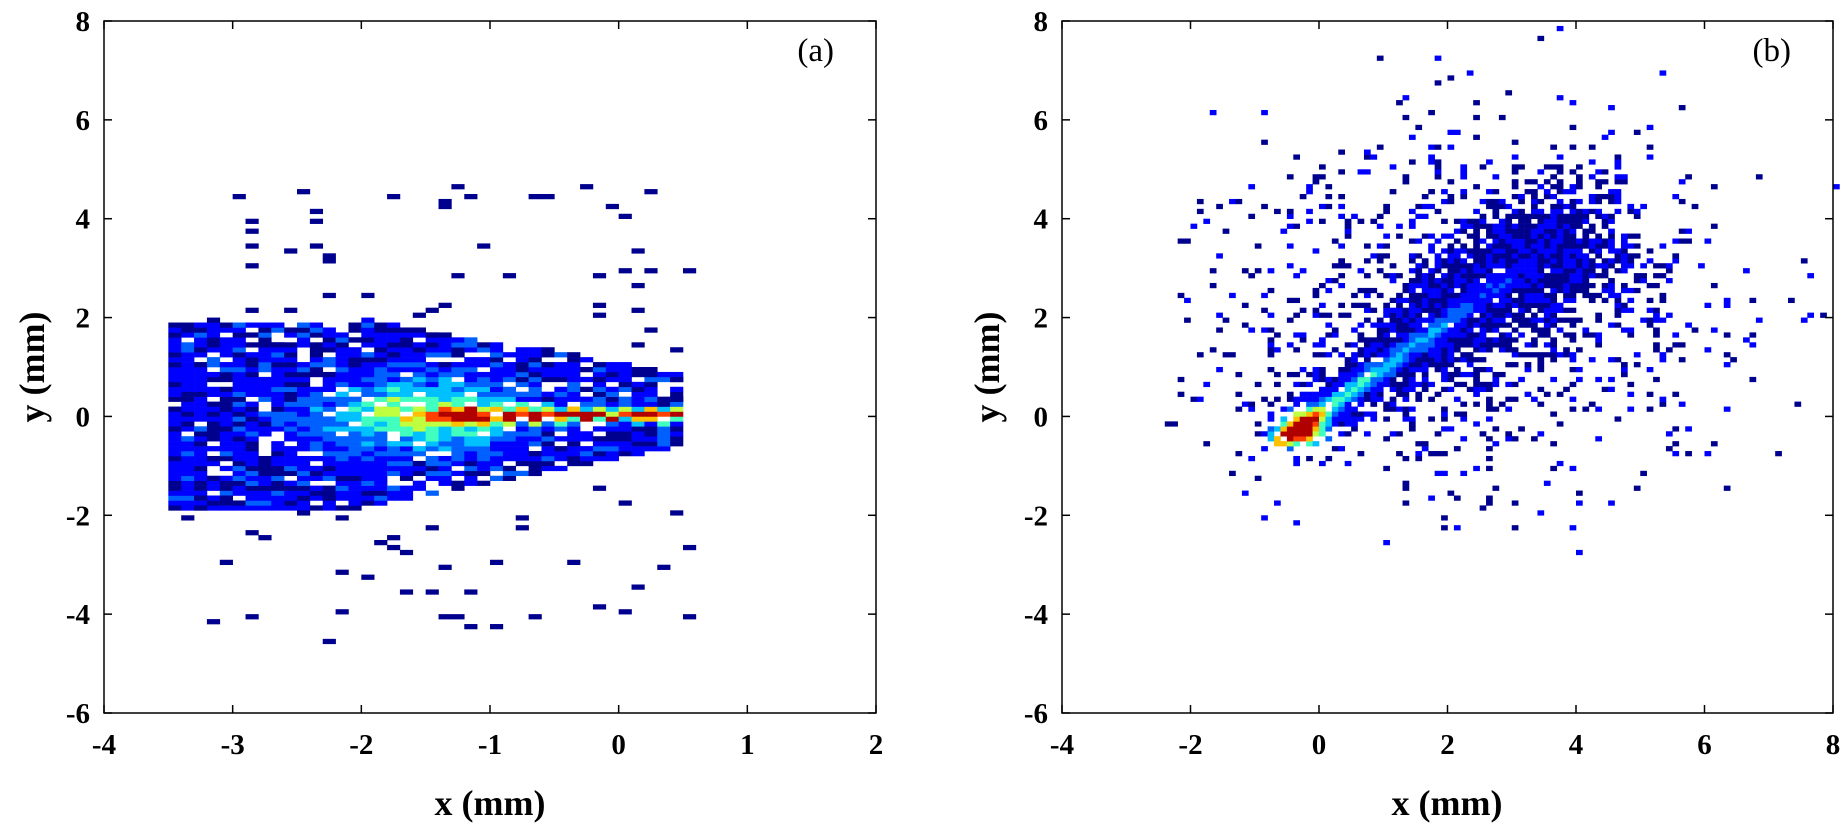  Describe the element at coordinates (747, 745) in the screenshot. I see `x-tick-label: 1` at that location.